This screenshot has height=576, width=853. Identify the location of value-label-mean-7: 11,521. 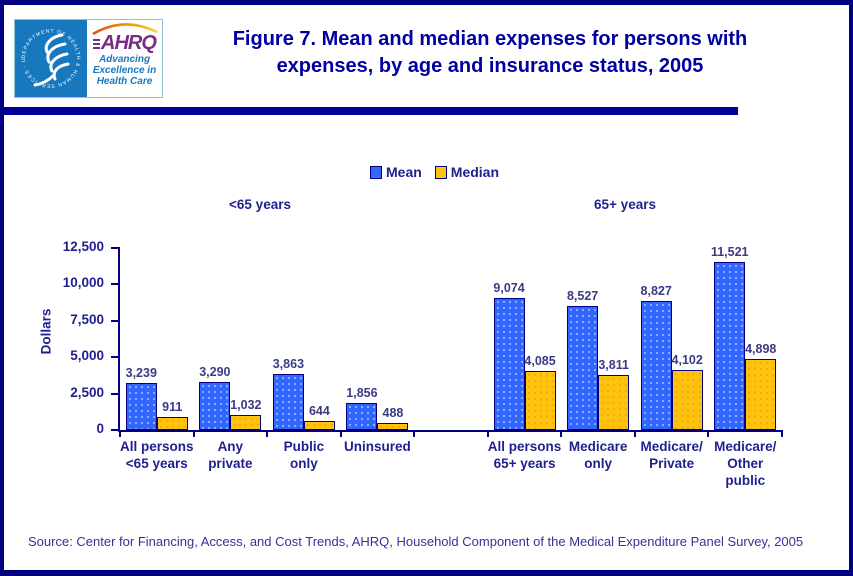
(729, 252).